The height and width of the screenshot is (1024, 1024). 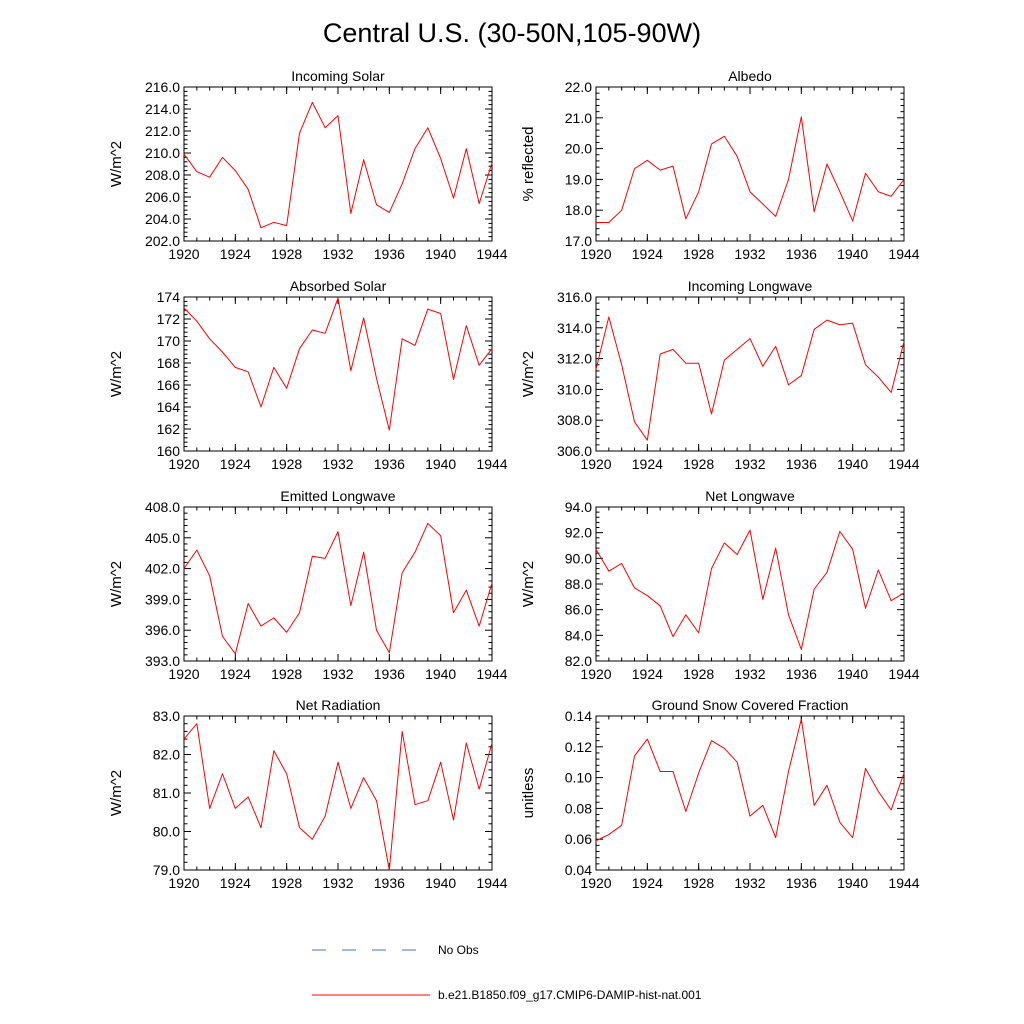 I want to click on y-tick-label: 0.04, so click(x=578, y=870).